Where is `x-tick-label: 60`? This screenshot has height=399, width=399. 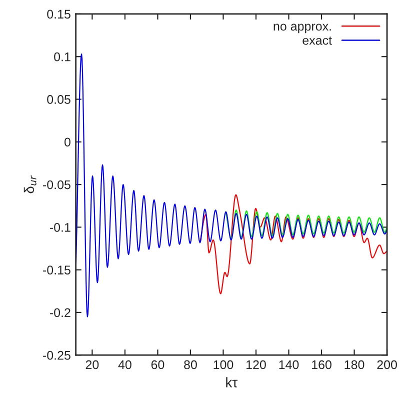 x-tick-label: 60 is located at coordinates (157, 365).